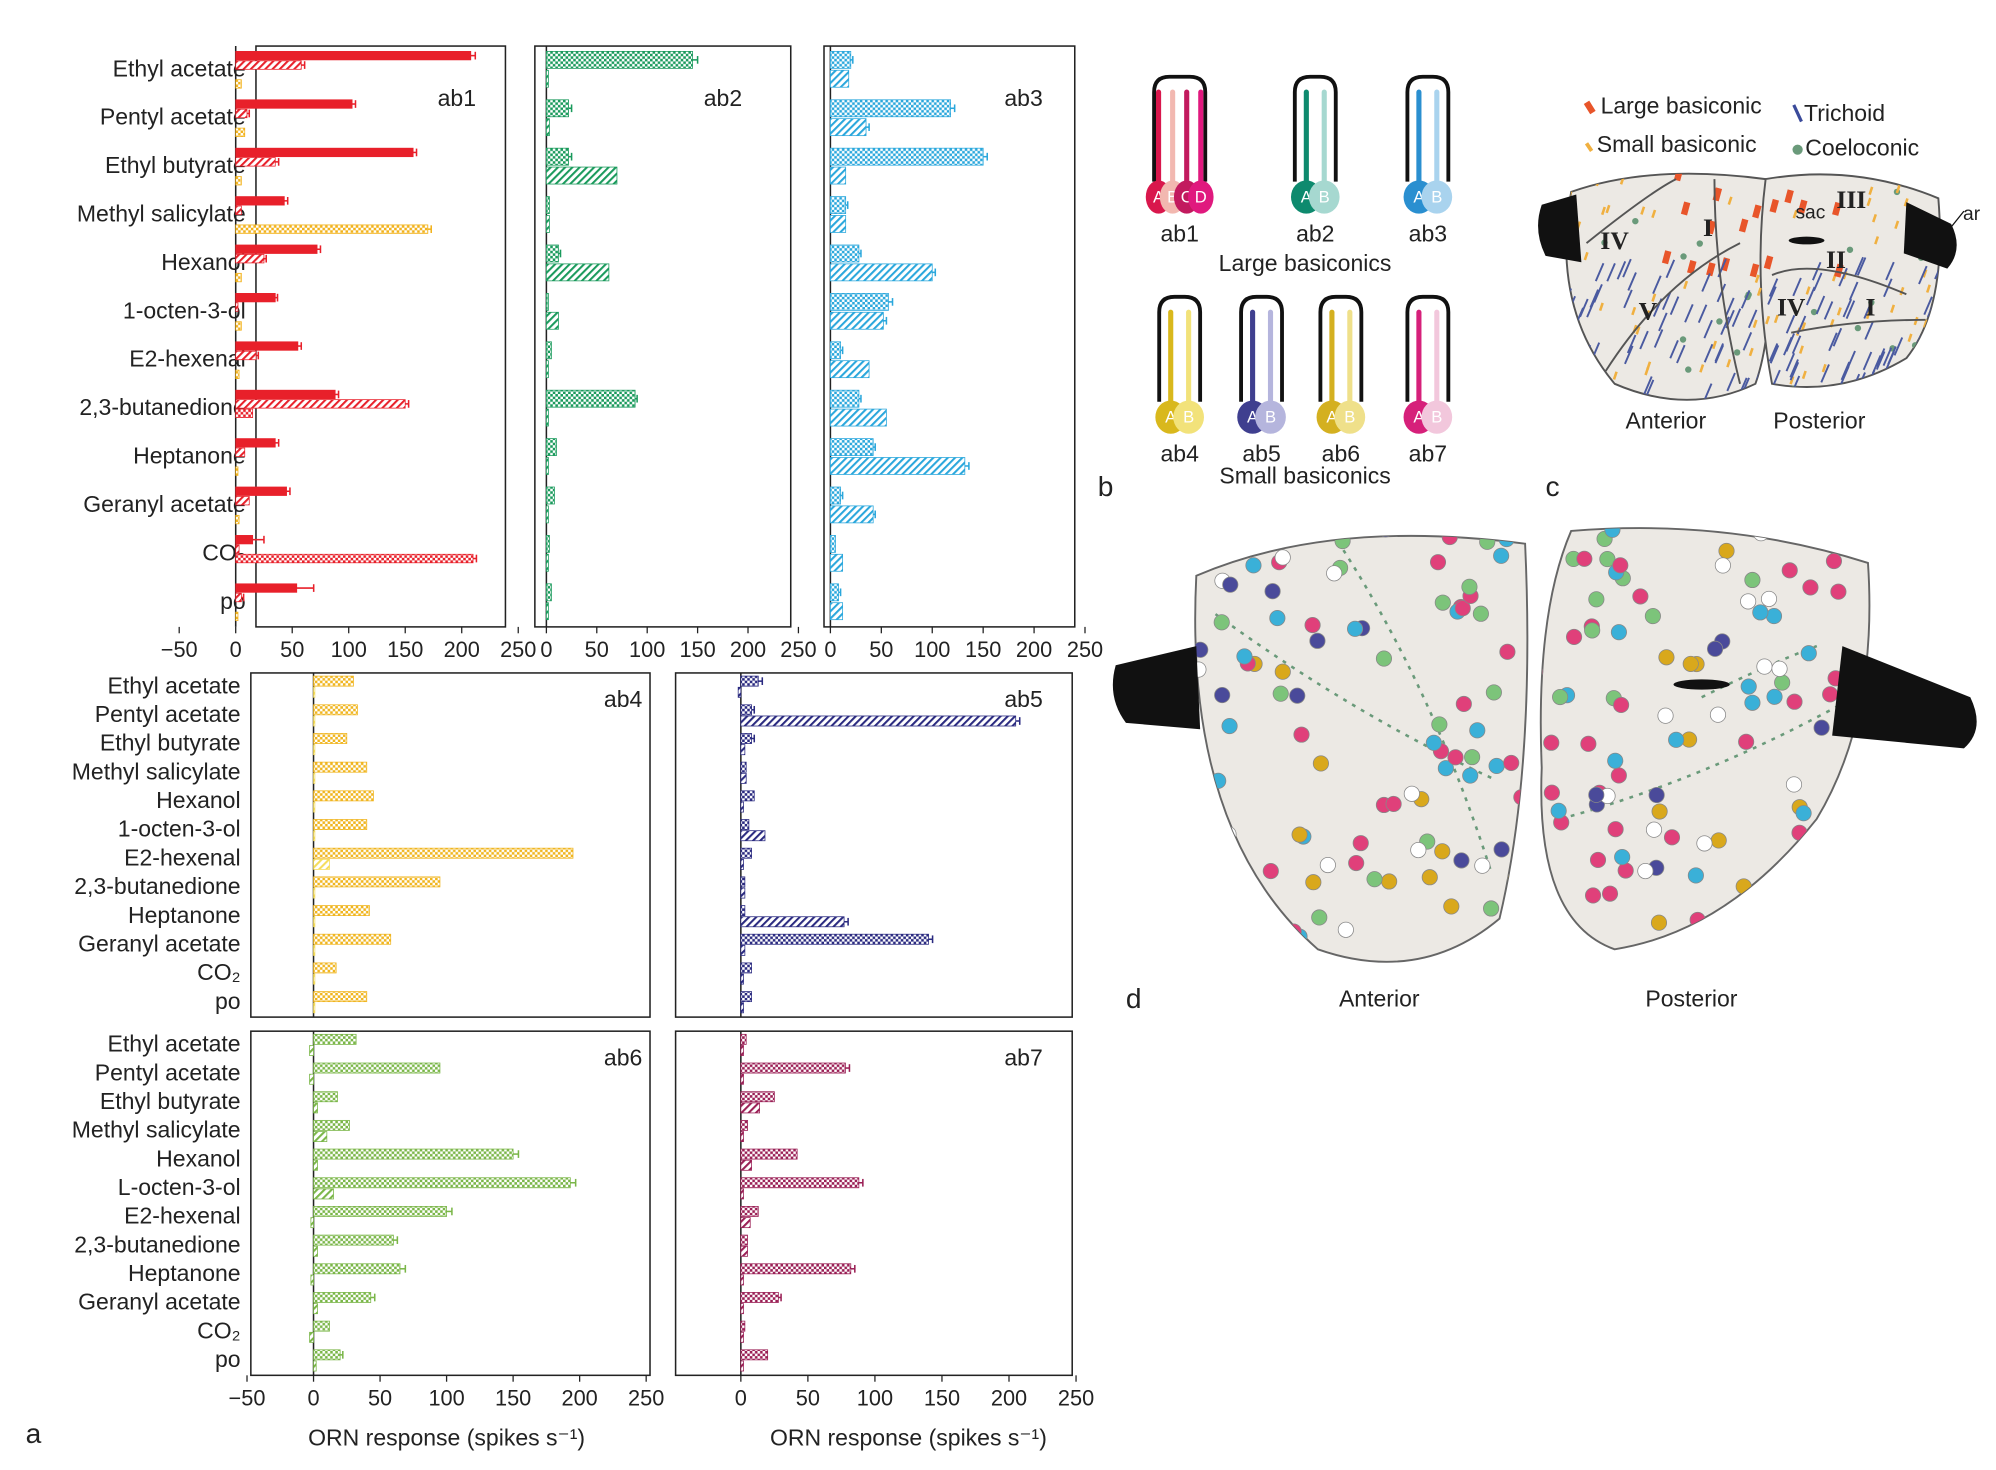 The height and width of the screenshot is (1470, 1996). I want to click on sensillum-label: ab3, so click(1428, 233).